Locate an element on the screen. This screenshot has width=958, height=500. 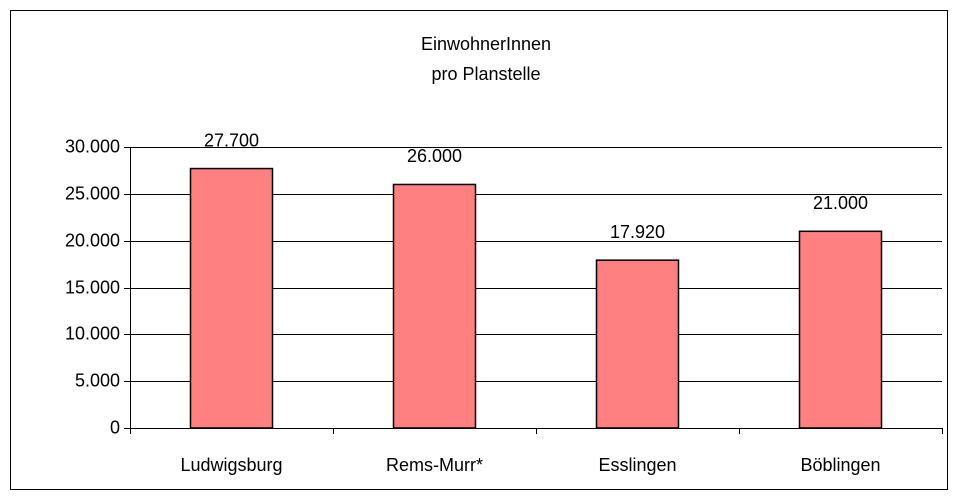
data-label: 26.000 is located at coordinates (434, 156).